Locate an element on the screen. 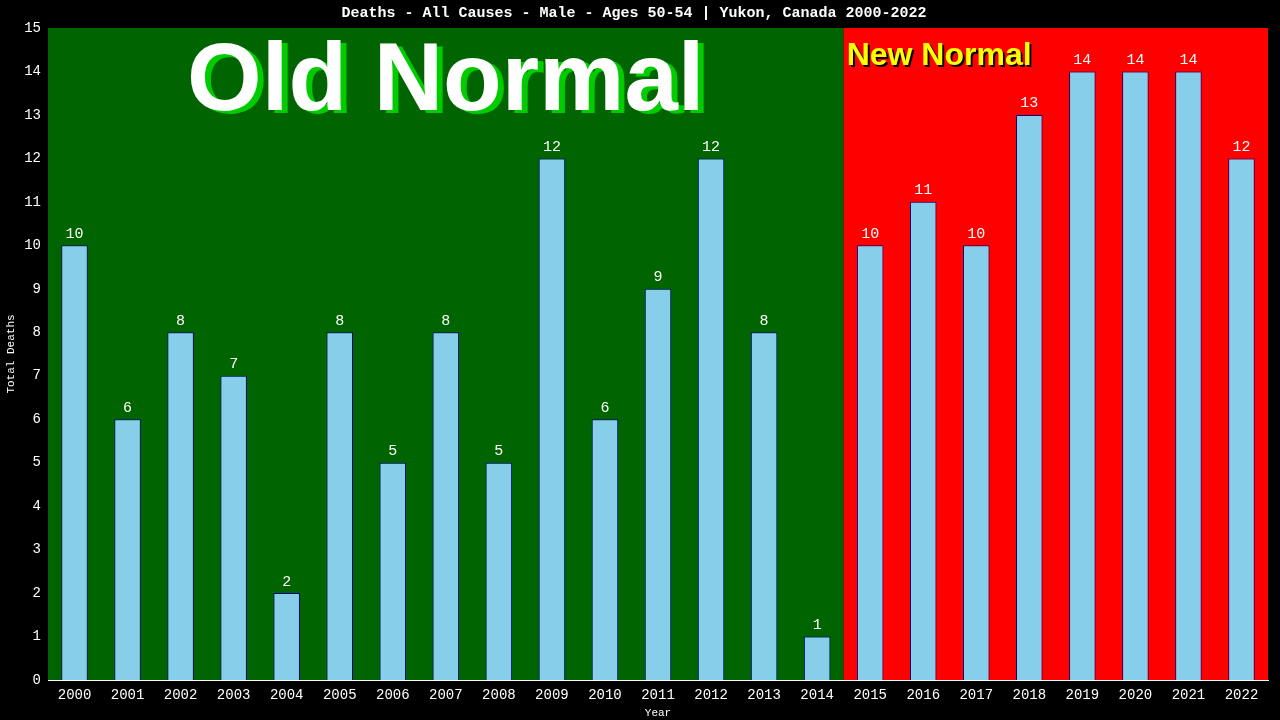 The height and width of the screenshot is (720, 1280). x-tick-label: 2008 is located at coordinates (499, 695).